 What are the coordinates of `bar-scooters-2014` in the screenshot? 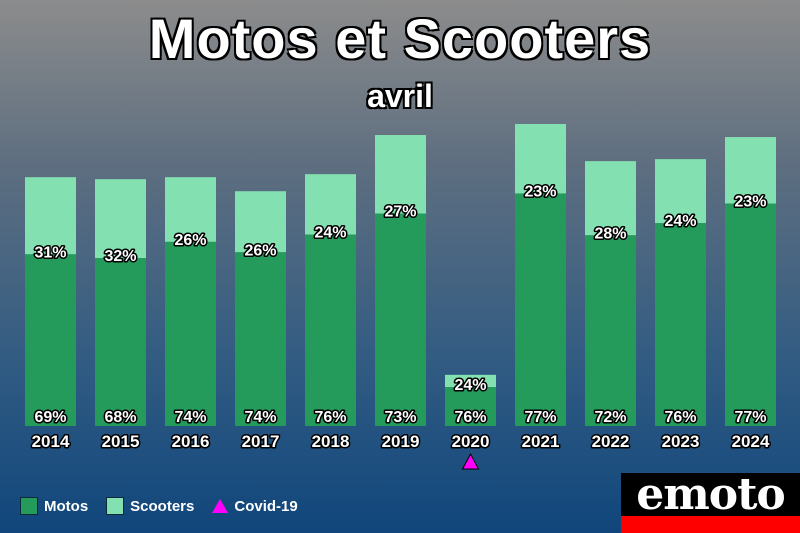 It's located at (50, 216).